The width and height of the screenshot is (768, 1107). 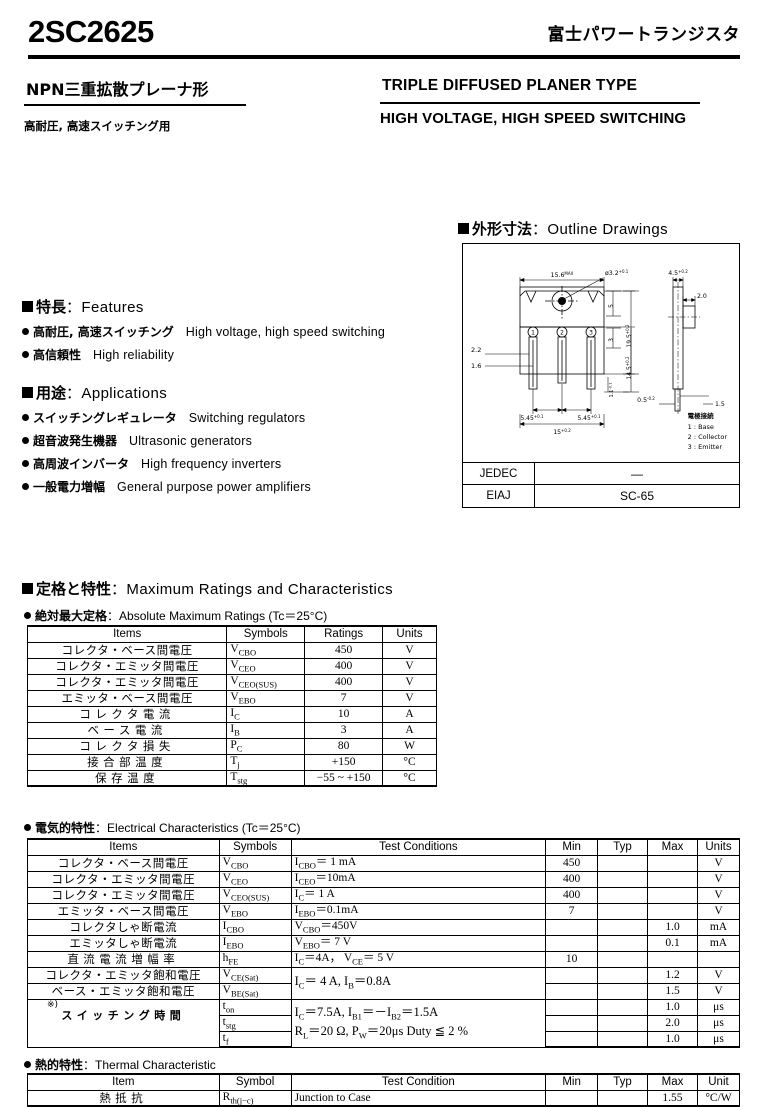 What do you see at coordinates (127, 762) in the screenshot?
I see `row-item: 接合部温度` at bounding box center [127, 762].